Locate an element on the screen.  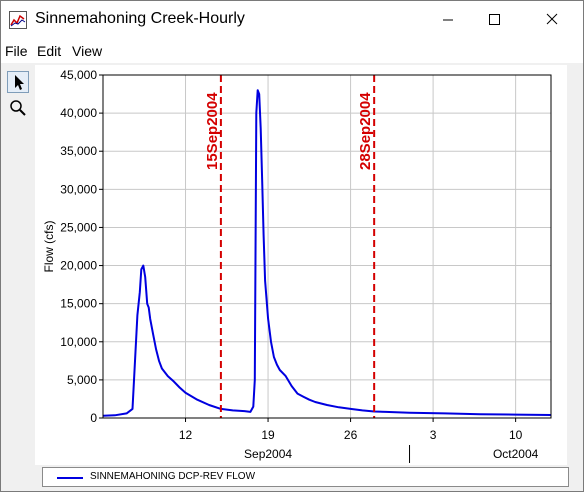
y-tick-label: 10,000 is located at coordinates (78, 342).